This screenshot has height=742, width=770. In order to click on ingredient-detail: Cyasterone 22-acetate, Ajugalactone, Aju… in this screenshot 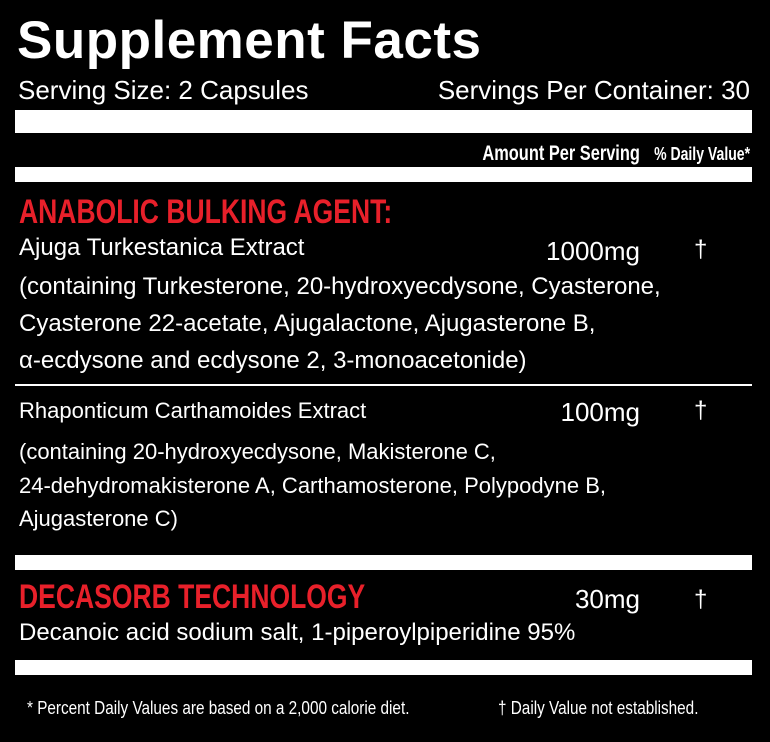, I will do `click(307, 323)`.